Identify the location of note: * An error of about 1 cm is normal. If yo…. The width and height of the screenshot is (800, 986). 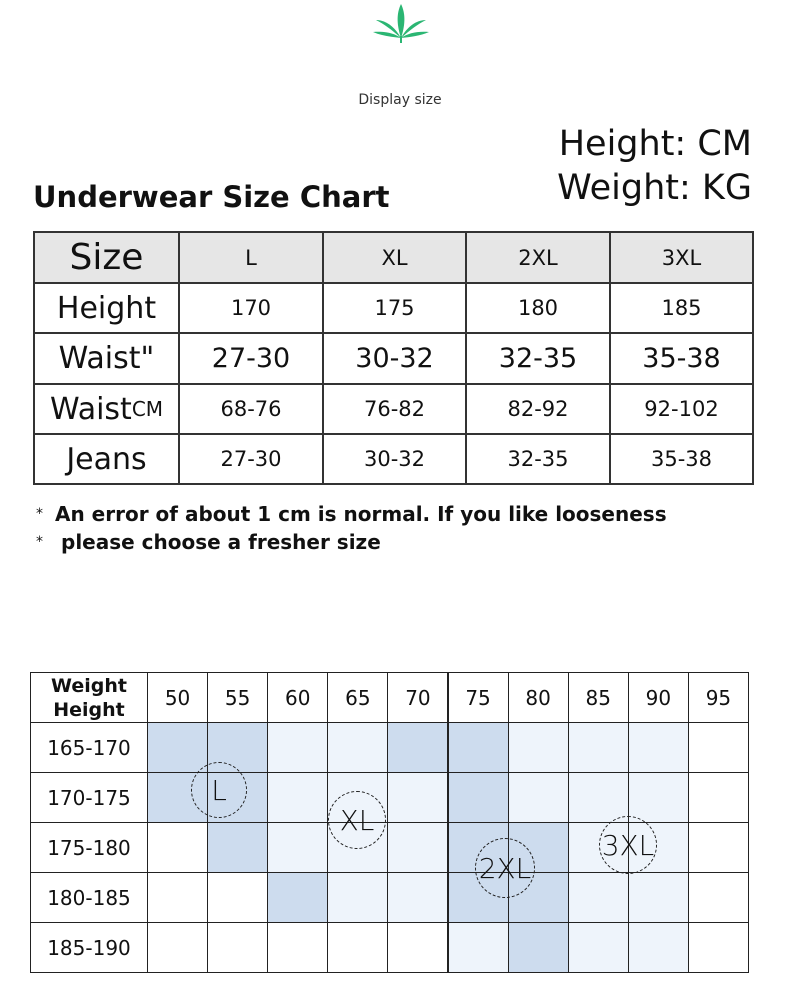
(351, 514).